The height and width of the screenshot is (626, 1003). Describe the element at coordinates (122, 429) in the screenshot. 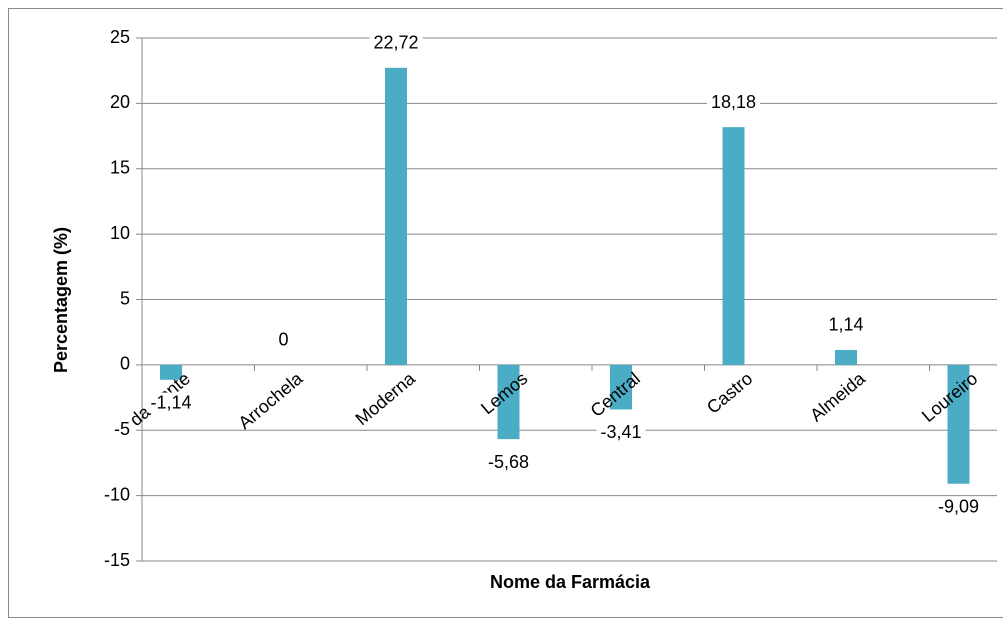

I see `y-tick-label: -5` at that location.